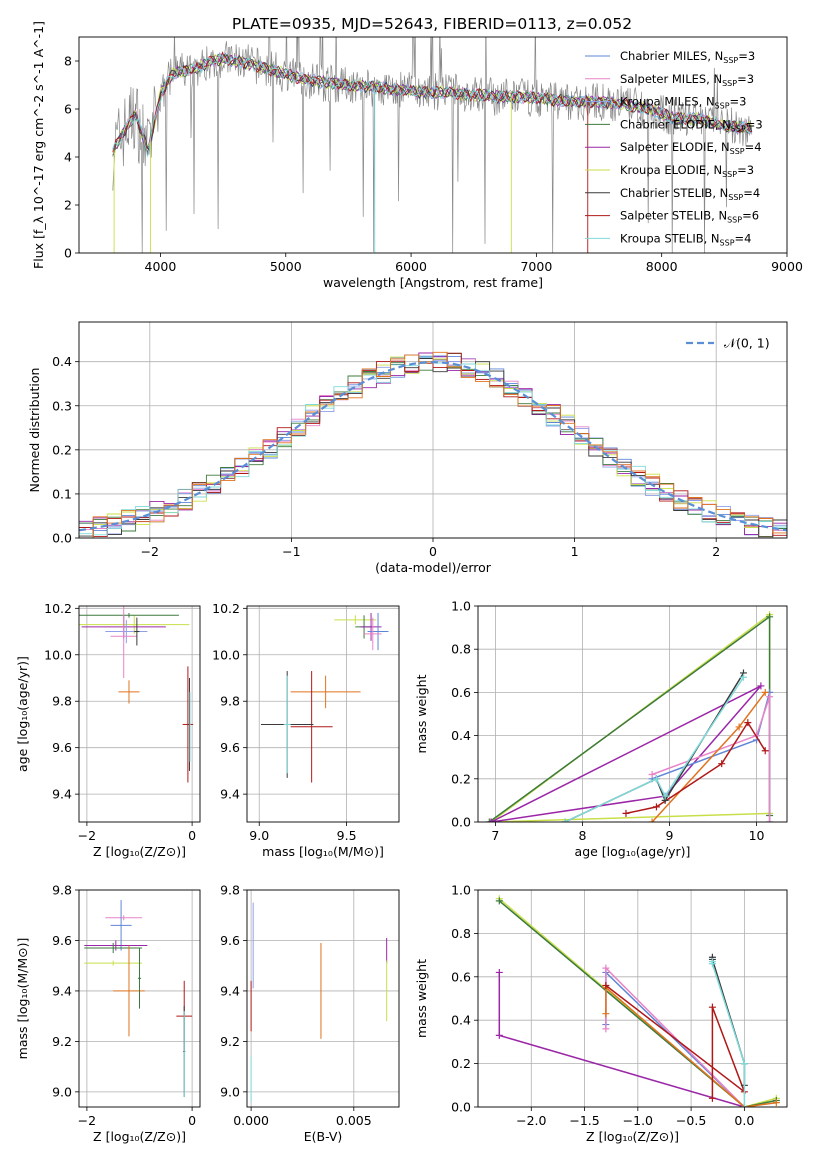 Image resolution: width=819 pixels, height=1170 pixels. I want to click on y-axis-label: Flux [f_λ 10^-17 erg cm^-2 s^-1 A^-1], so click(38, 145).